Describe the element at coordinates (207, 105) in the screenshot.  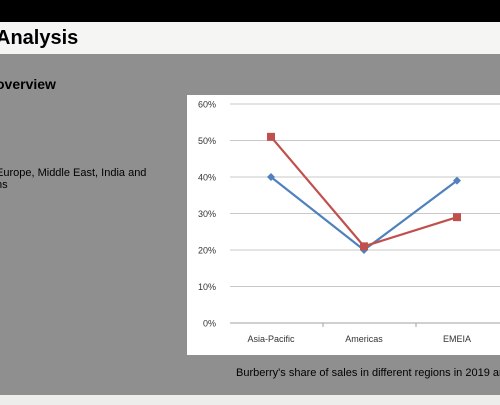
I see `y-tick-label: 60%` at that location.